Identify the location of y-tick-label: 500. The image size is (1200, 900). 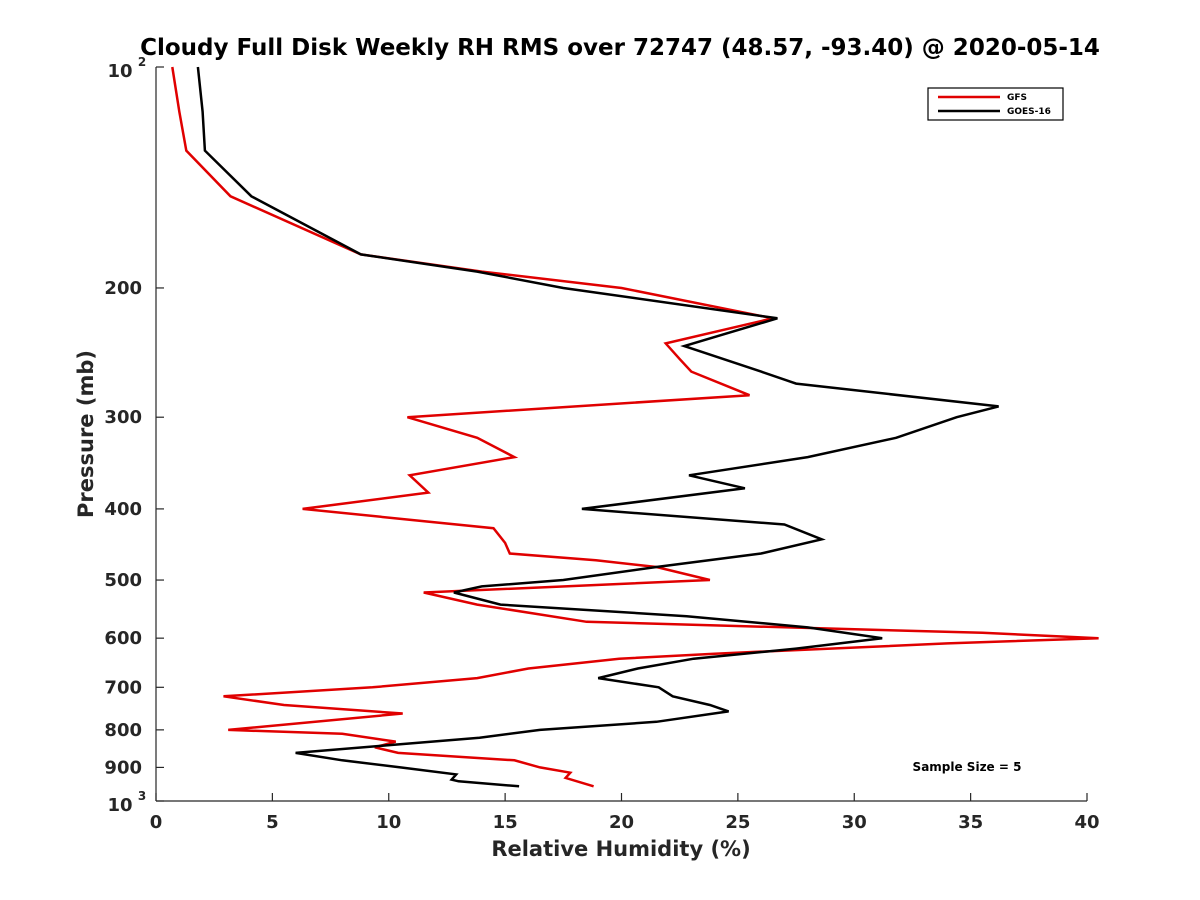
(123, 580).